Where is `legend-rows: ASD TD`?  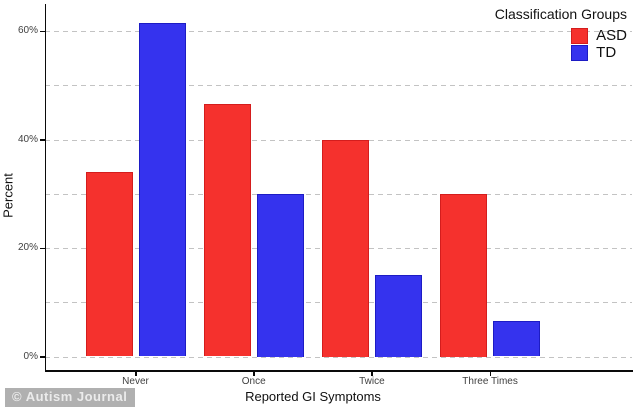
legend-rows: ASD TD is located at coordinates (599, 44).